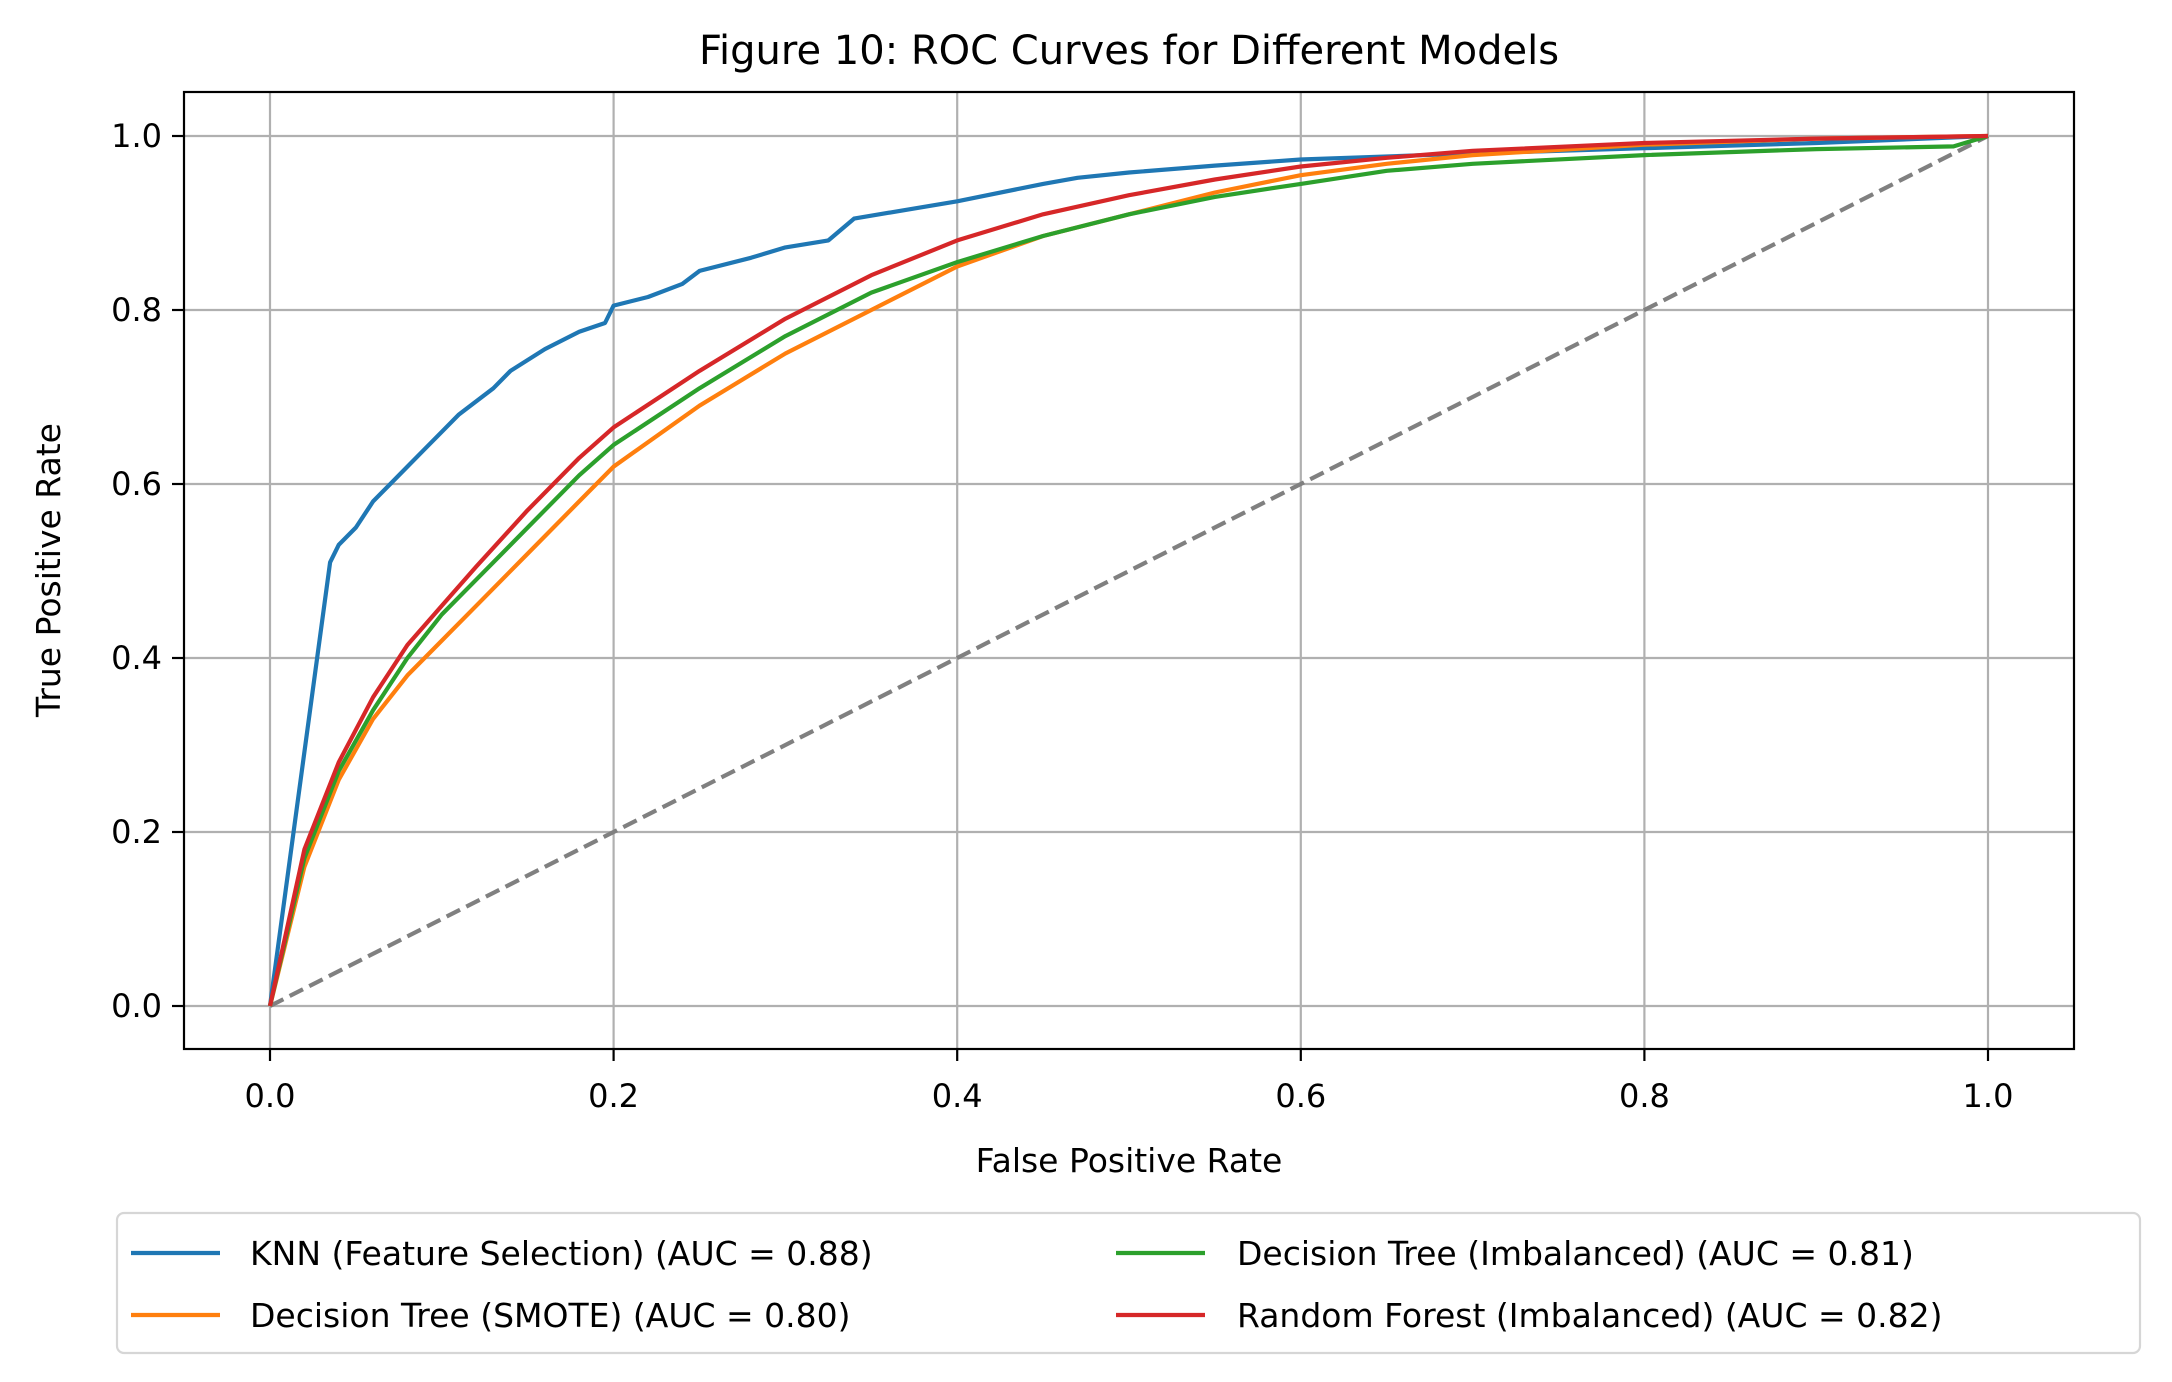 This screenshot has width=2172, height=1382. Describe the element at coordinates (1644, 1096) in the screenshot. I see `x-tick-label: 0.8` at that location.